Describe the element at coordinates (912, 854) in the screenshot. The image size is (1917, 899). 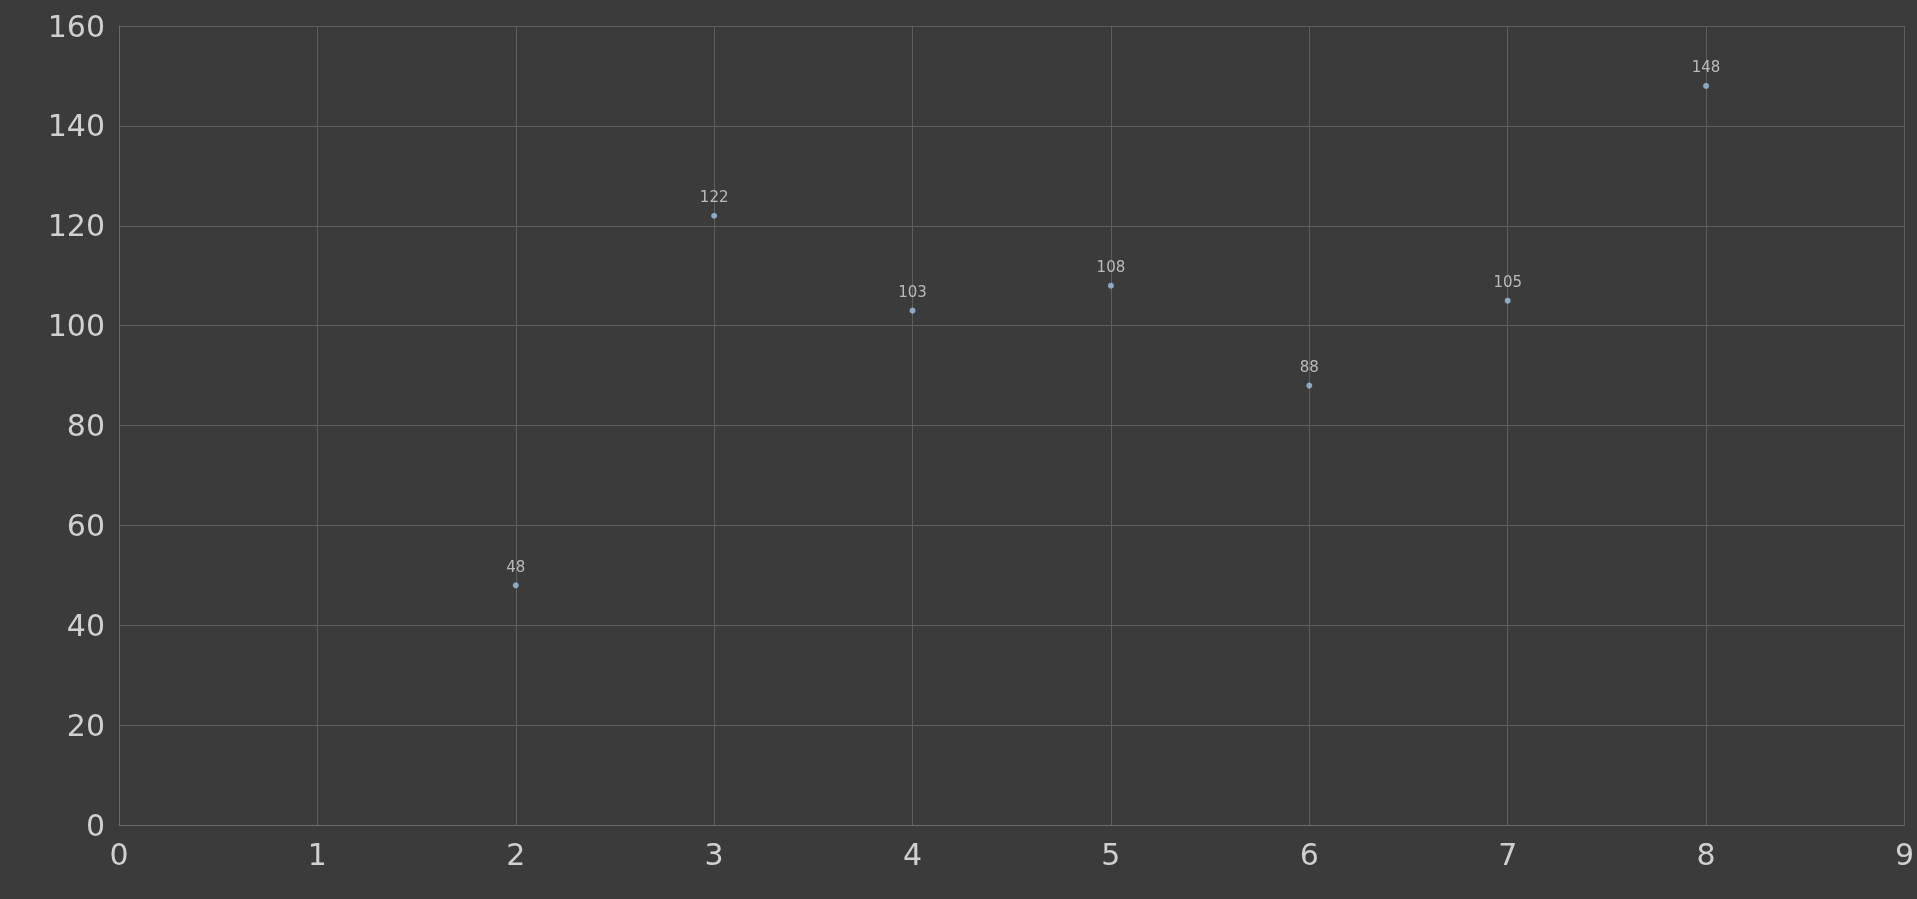
I see `x-tick-label: 4` at that location.